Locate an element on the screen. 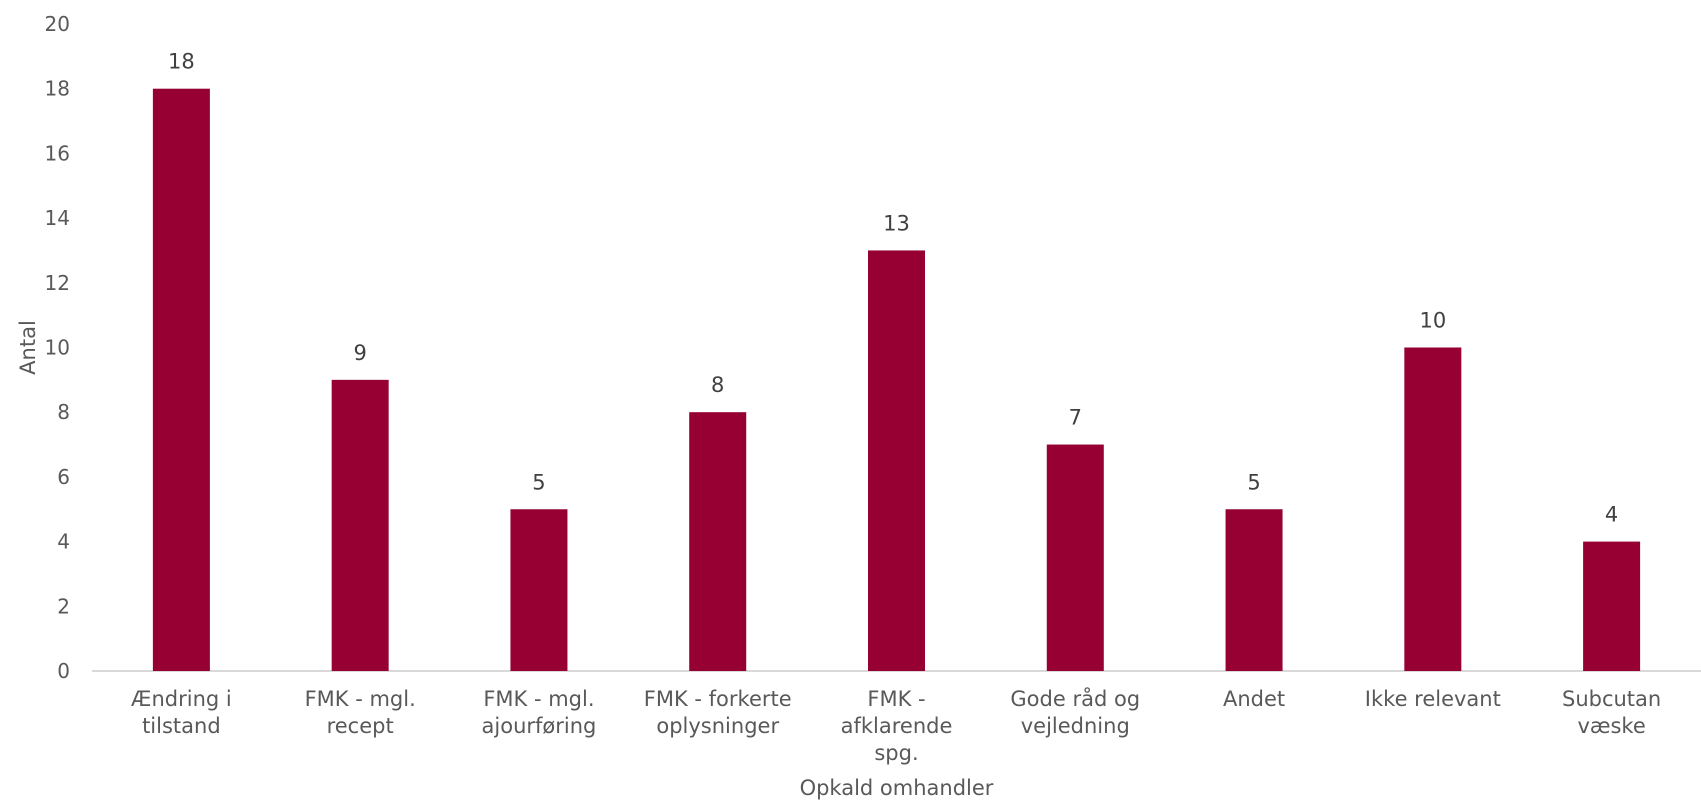  category-label: FMK - forkerte oplysninger is located at coordinates (718, 712).